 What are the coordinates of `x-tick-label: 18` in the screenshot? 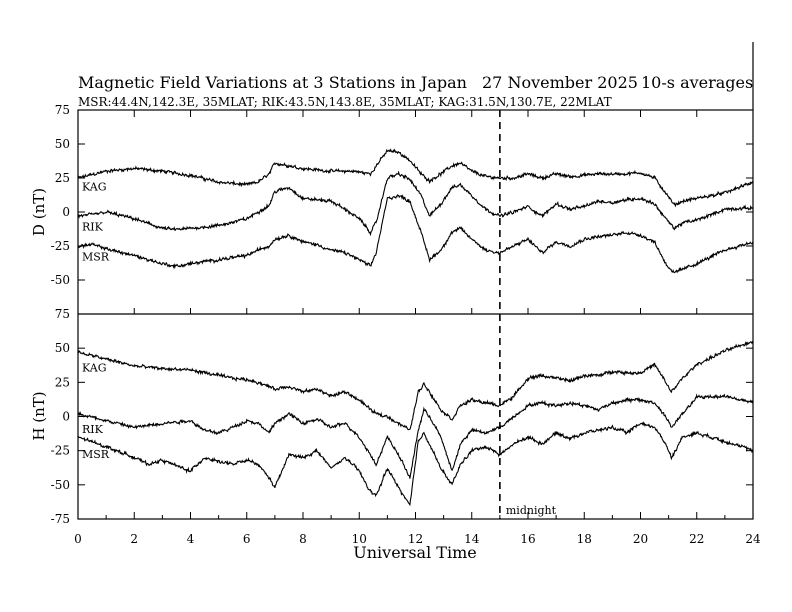 It's located at (584, 539).